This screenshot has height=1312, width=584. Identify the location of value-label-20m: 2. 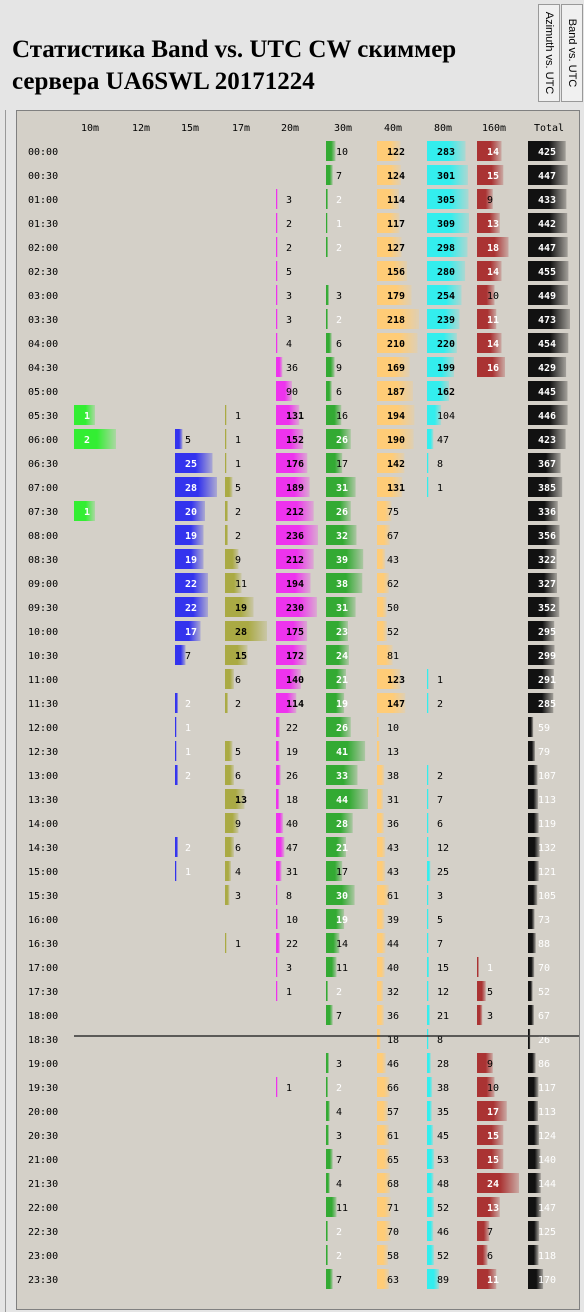
(289, 248).